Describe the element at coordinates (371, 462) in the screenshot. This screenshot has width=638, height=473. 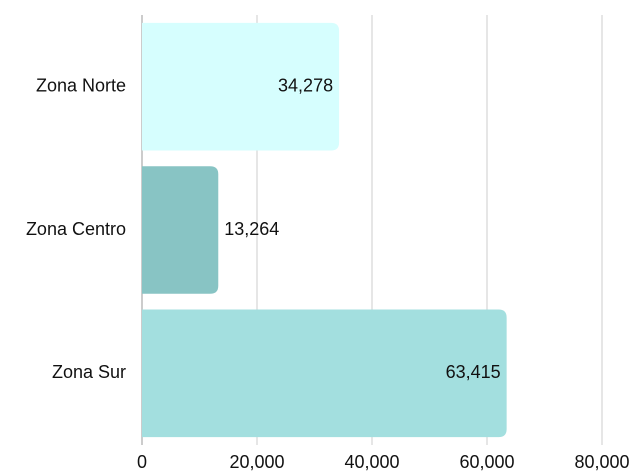
I see `x-tick-label: 40,000` at that location.